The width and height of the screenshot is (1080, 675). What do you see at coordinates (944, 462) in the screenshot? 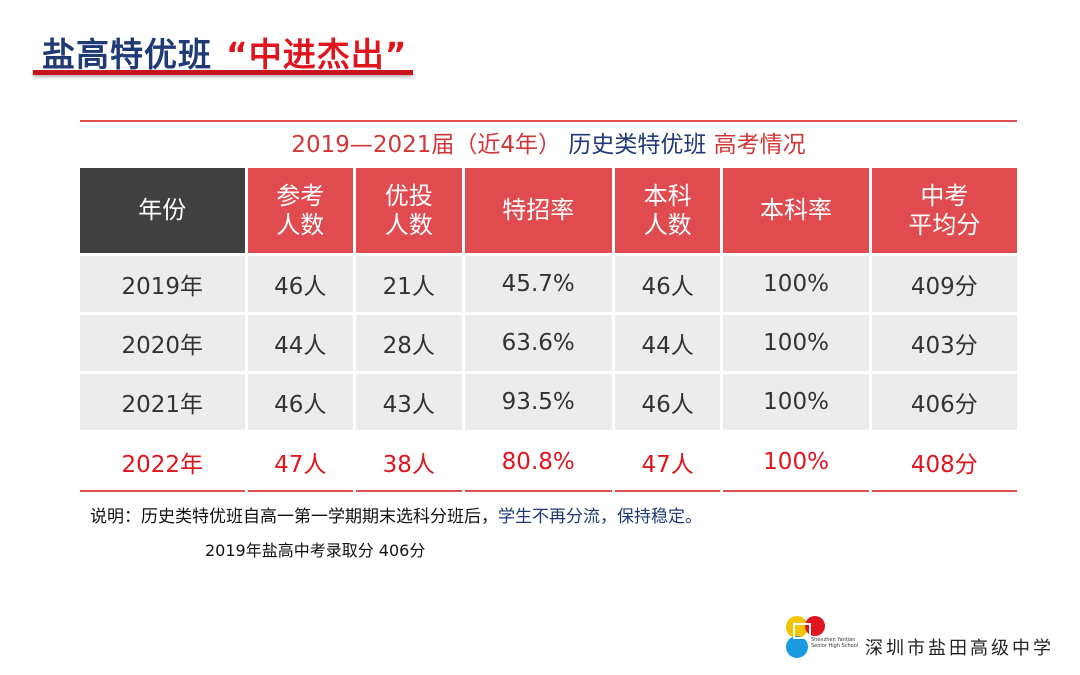
I see `table-cell: 408分` at bounding box center [944, 462].